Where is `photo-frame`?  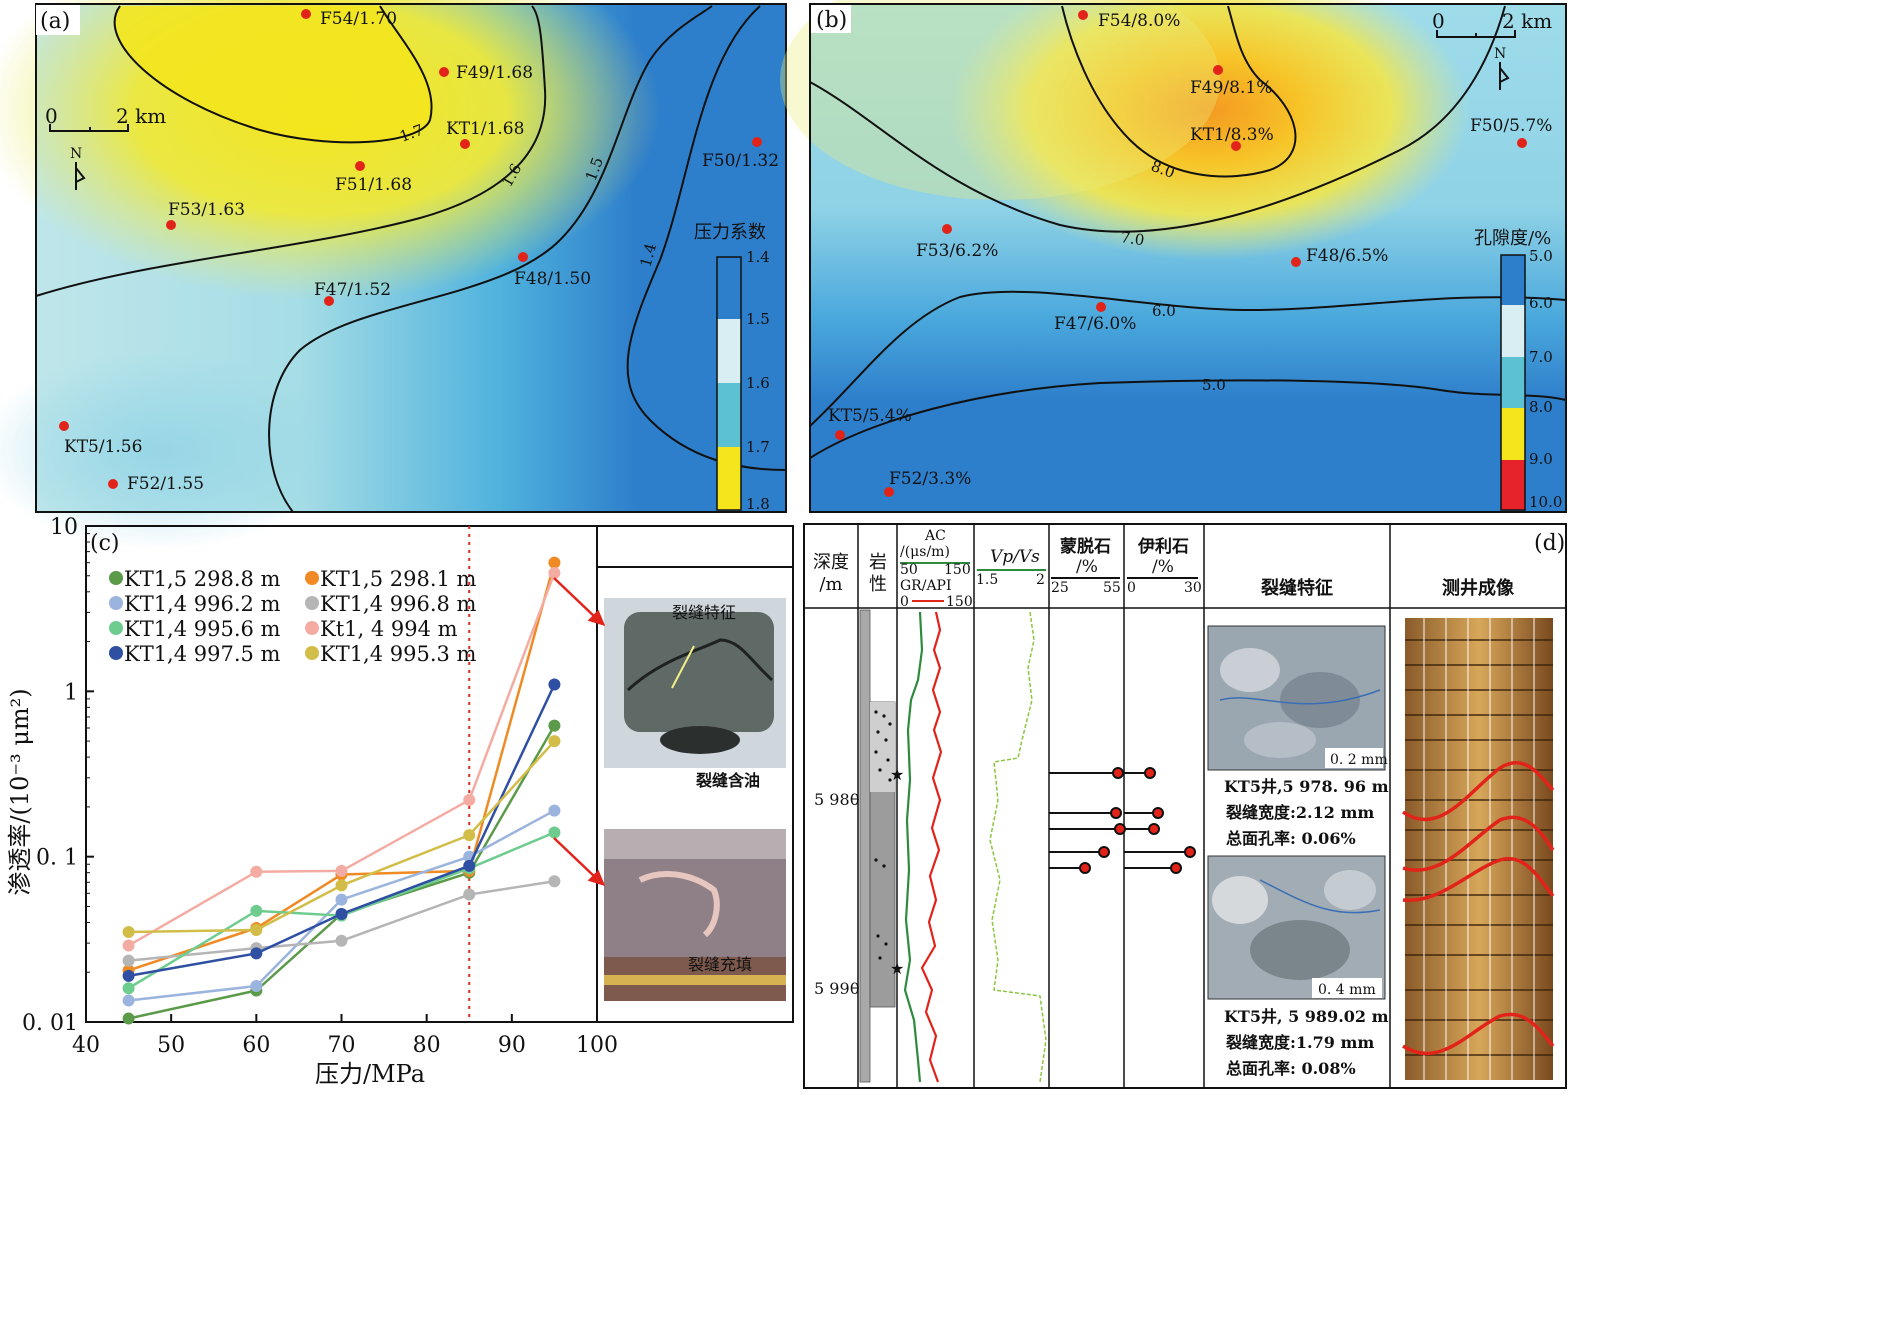 photo-frame is located at coordinates (695, 774).